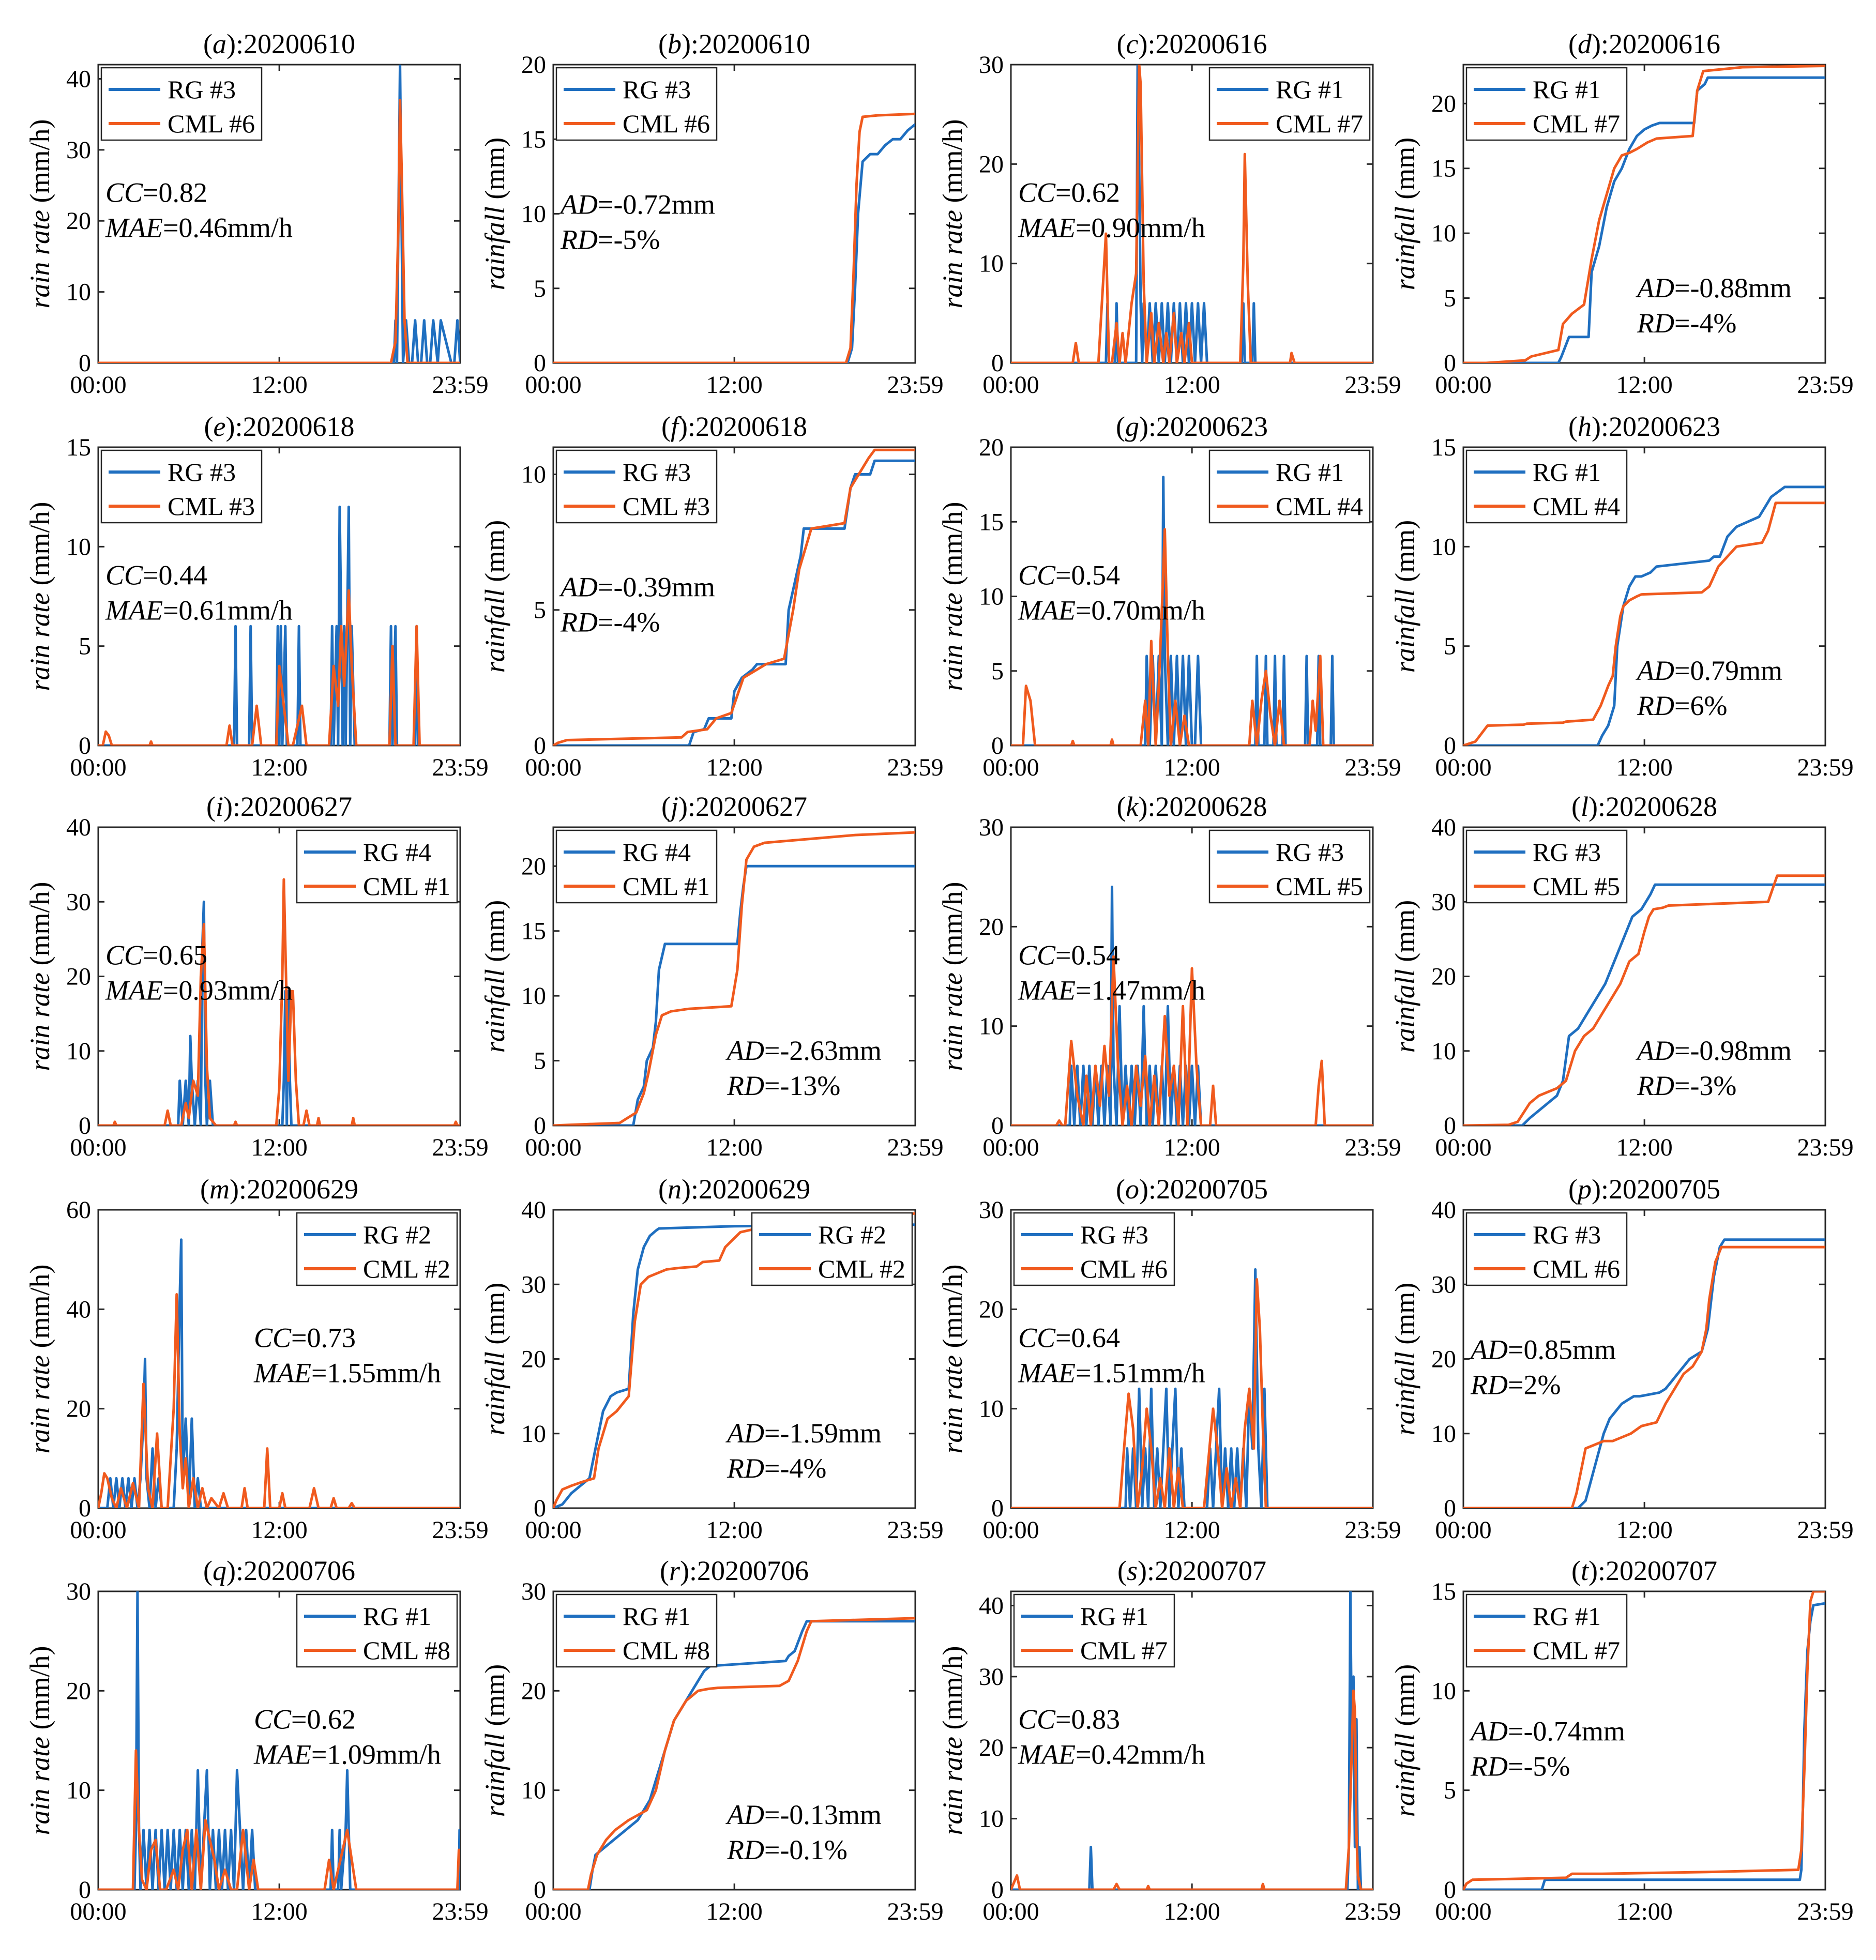 The width and height of the screenshot is (1876, 1960). Describe the element at coordinates (1714, 1050) in the screenshot. I see `stat-annotation: AD=-0.98mm` at that location.